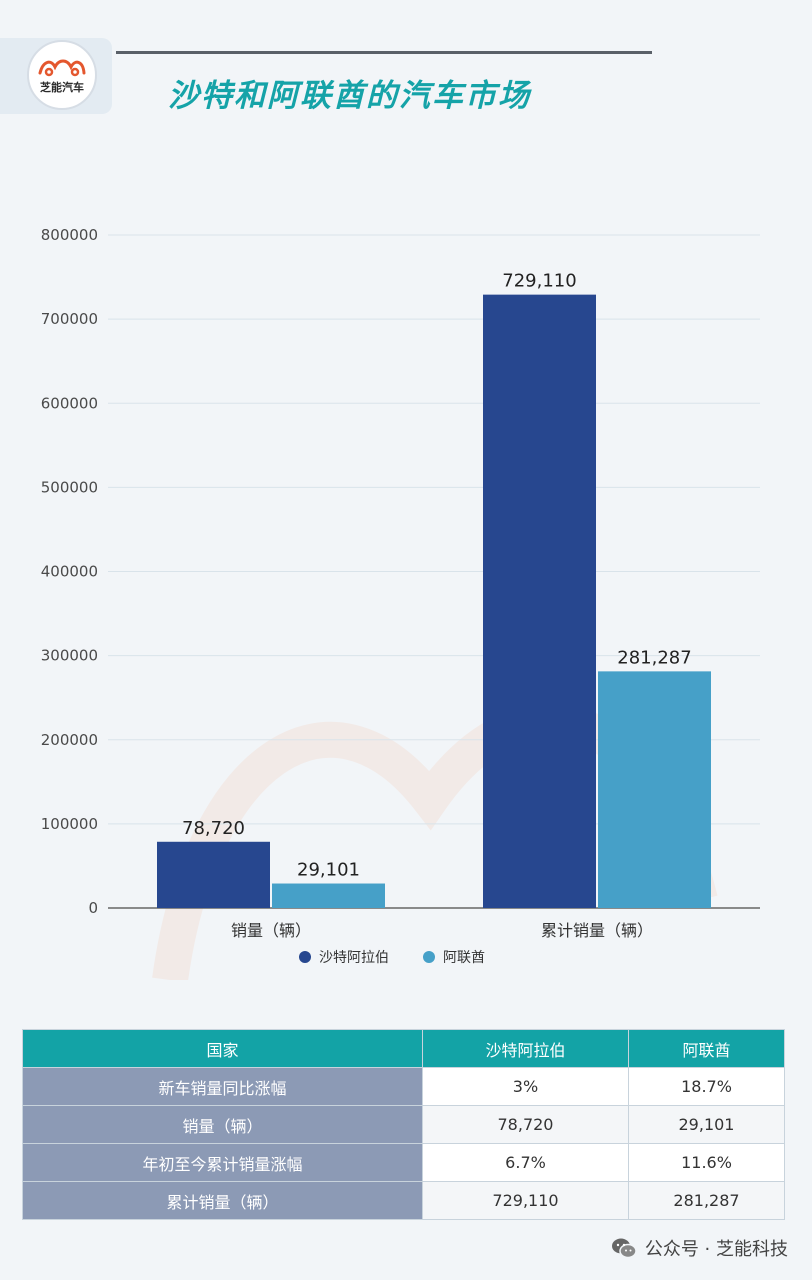 The width and height of the screenshot is (812, 1280). I want to click on cell-saudi: 78,720, so click(525, 1124).